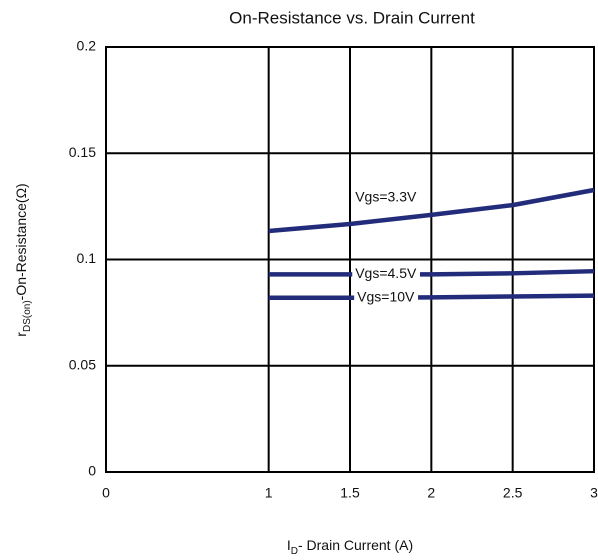 Image resolution: width=598 pixels, height=560 pixels. What do you see at coordinates (106, 493) in the screenshot?
I see `x-tick-label: 0` at bounding box center [106, 493].